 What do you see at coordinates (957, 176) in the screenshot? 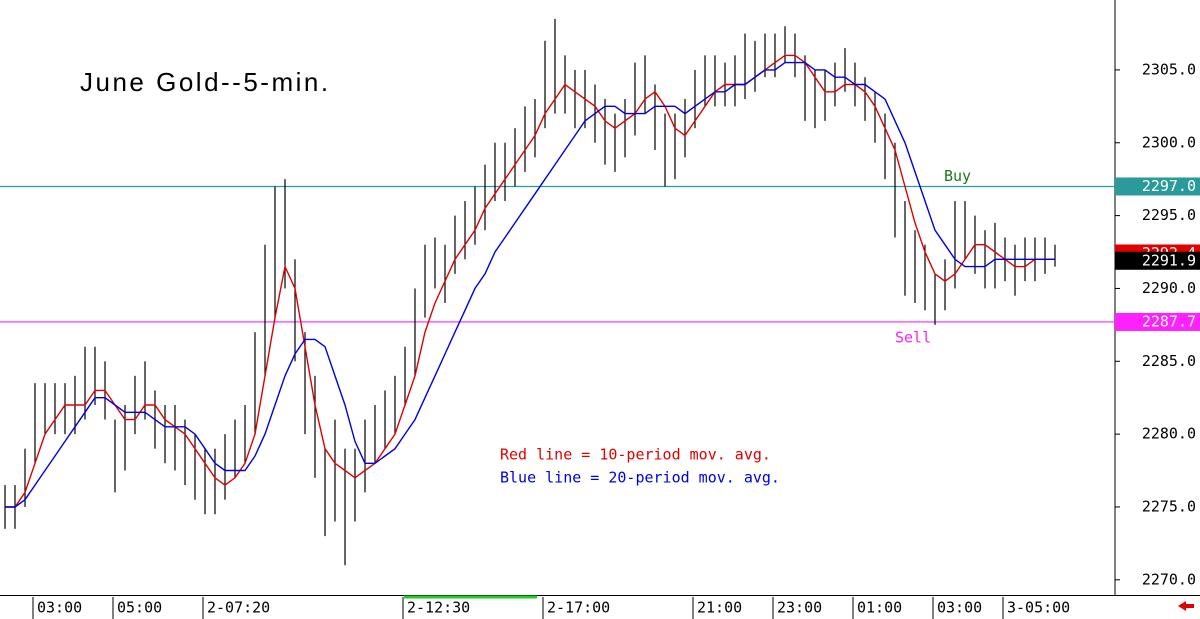
I see `level-name: Buy` at bounding box center [957, 176].